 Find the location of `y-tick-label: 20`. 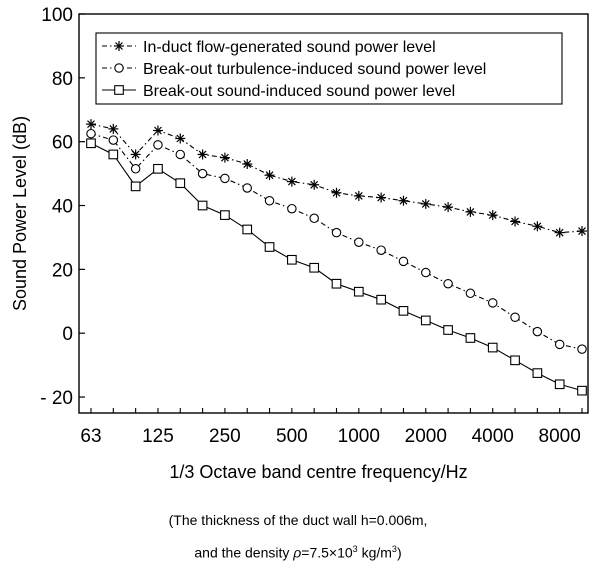

y-tick-label: 20 is located at coordinates (62, 270).